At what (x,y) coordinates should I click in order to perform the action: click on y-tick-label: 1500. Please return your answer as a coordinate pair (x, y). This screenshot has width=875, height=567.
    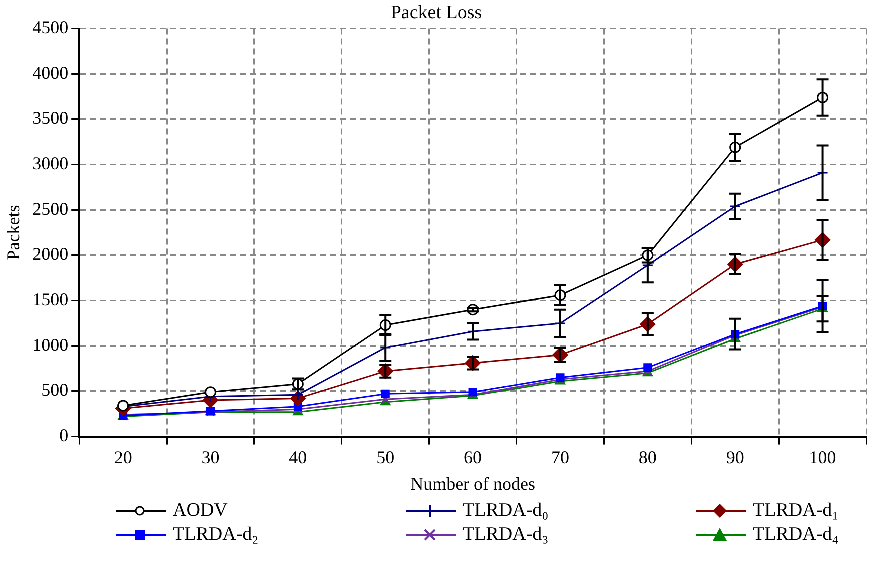
    Looking at the image, I should click on (50, 300).